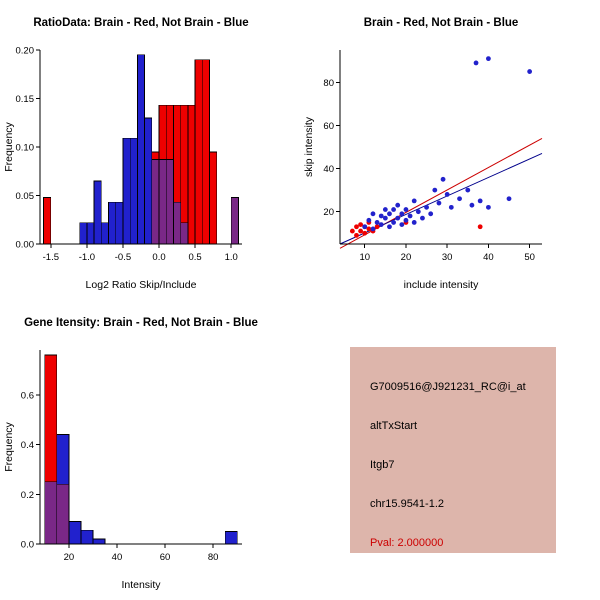  What do you see at coordinates (25, 245) in the screenshot?
I see `y-tick-label: 0.00` at bounding box center [25, 245].